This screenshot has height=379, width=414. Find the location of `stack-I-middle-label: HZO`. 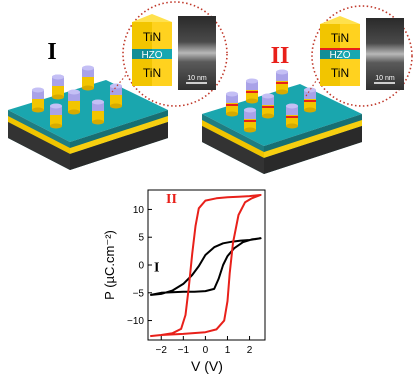

stack-I-middle-label: HZO is located at coordinates (151, 55).